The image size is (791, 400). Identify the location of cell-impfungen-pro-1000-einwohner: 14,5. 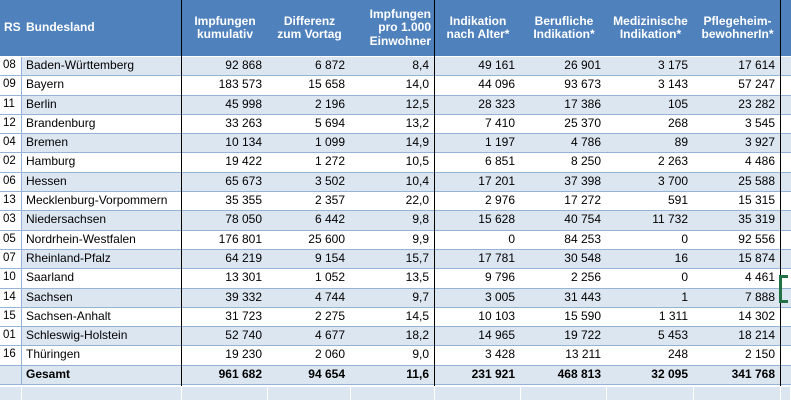
(417, 315).